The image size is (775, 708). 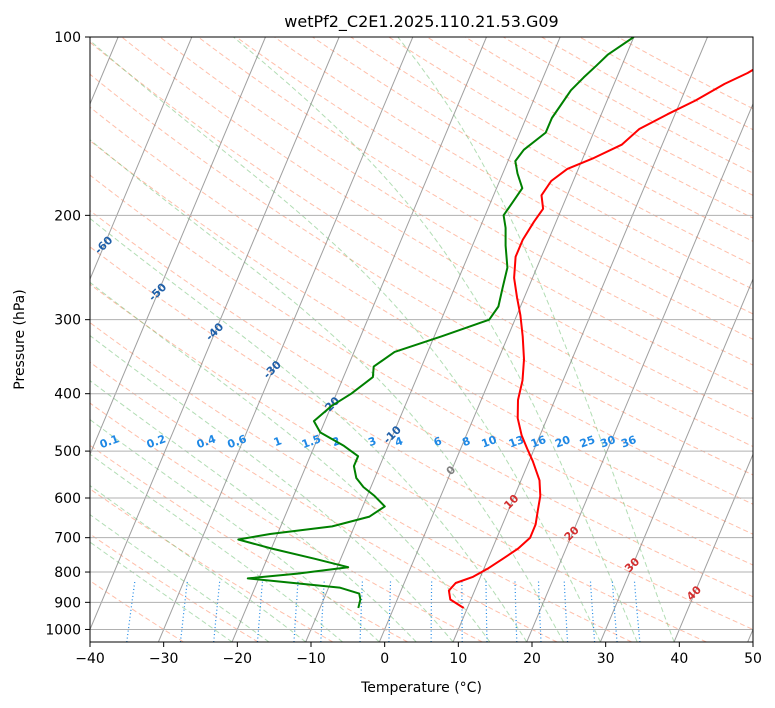 I want to click on mixing-ratio-label: 3, so click(x=372, y=441).